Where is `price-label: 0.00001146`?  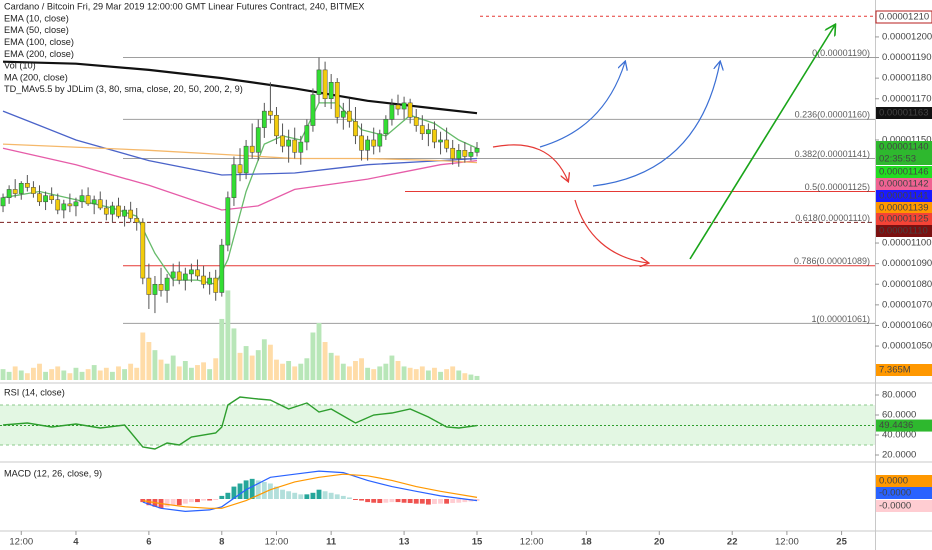 price-label: 0.00001146 is located at coordinates (904, 172).